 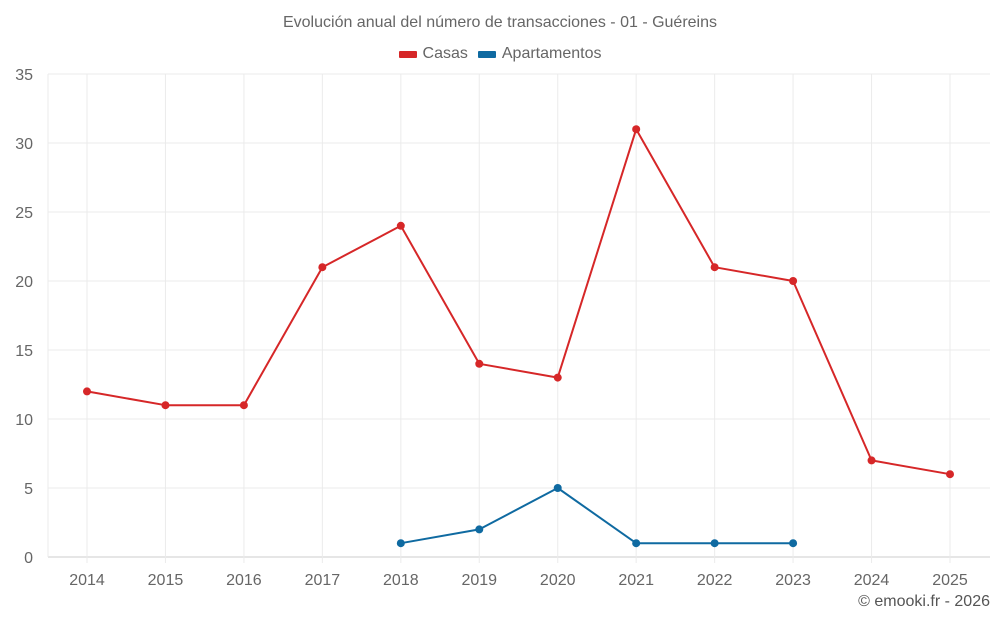 What do you see at coordinates (166, 580) in the screenshot?
I see `x-tick-label: 2015` at bounding box center [166, 580].